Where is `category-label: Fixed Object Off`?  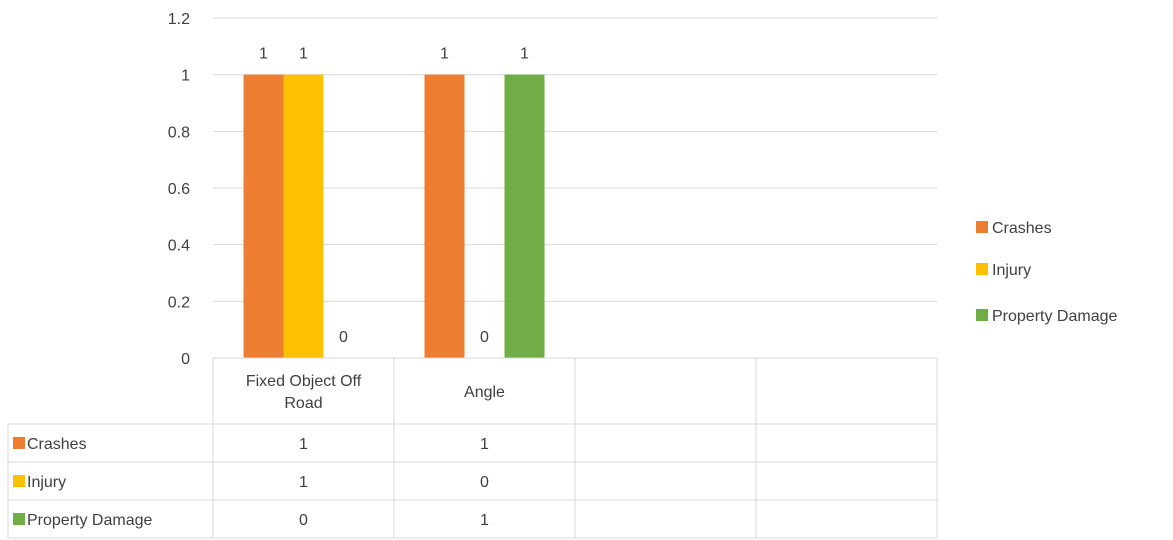 category-label: Fixed Object Off is located at coordinates (304, 381).